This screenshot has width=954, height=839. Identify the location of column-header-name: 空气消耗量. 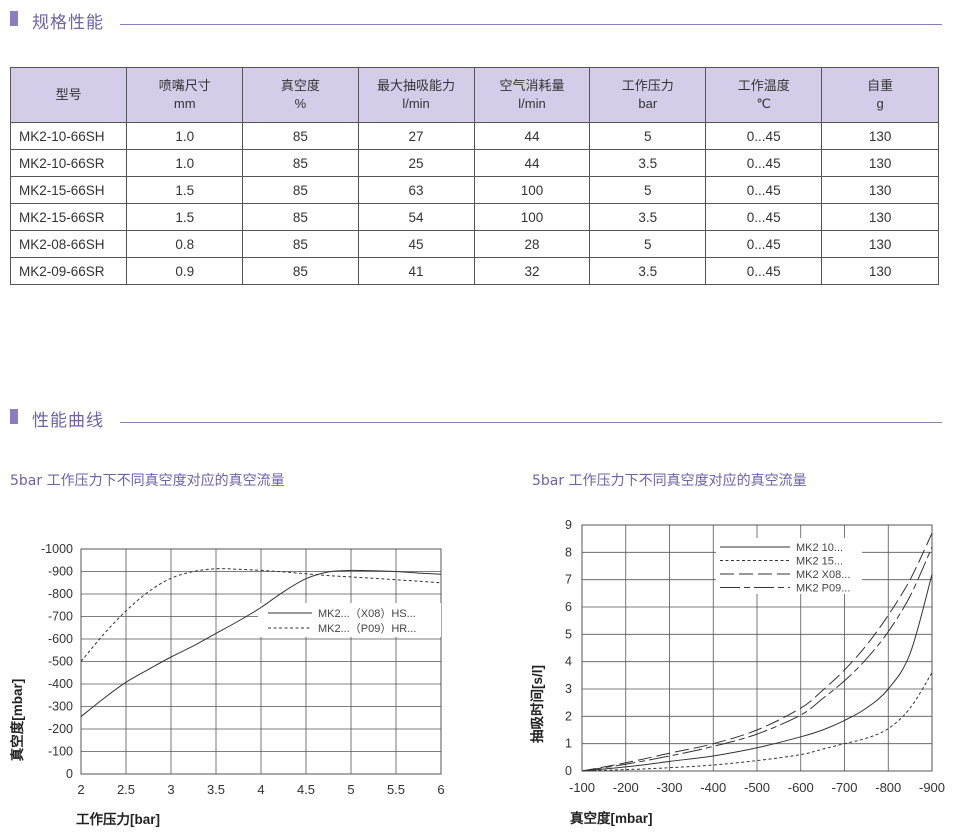
(532, 85).